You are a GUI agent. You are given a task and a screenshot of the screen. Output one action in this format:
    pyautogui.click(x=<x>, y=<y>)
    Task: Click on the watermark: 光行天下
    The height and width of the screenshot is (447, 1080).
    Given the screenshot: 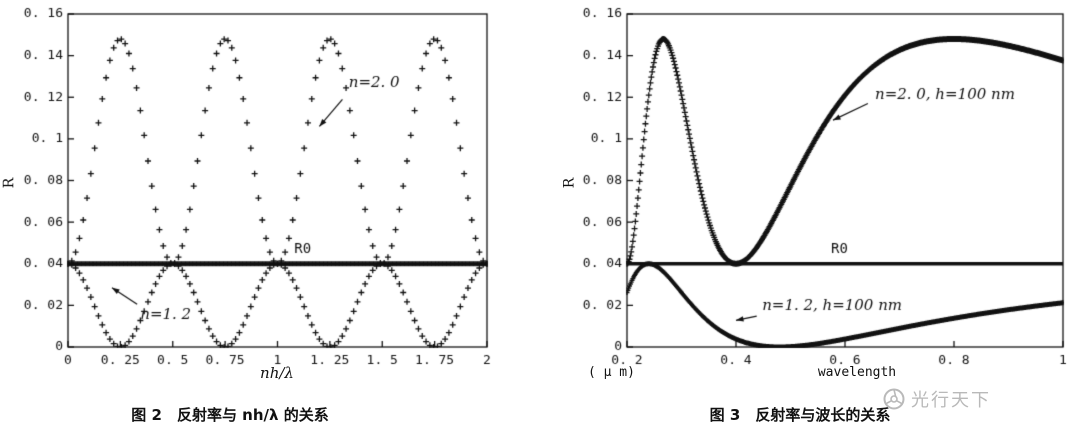 What is the action you would take?
    pyautogui.click(x=936, y=399)
    